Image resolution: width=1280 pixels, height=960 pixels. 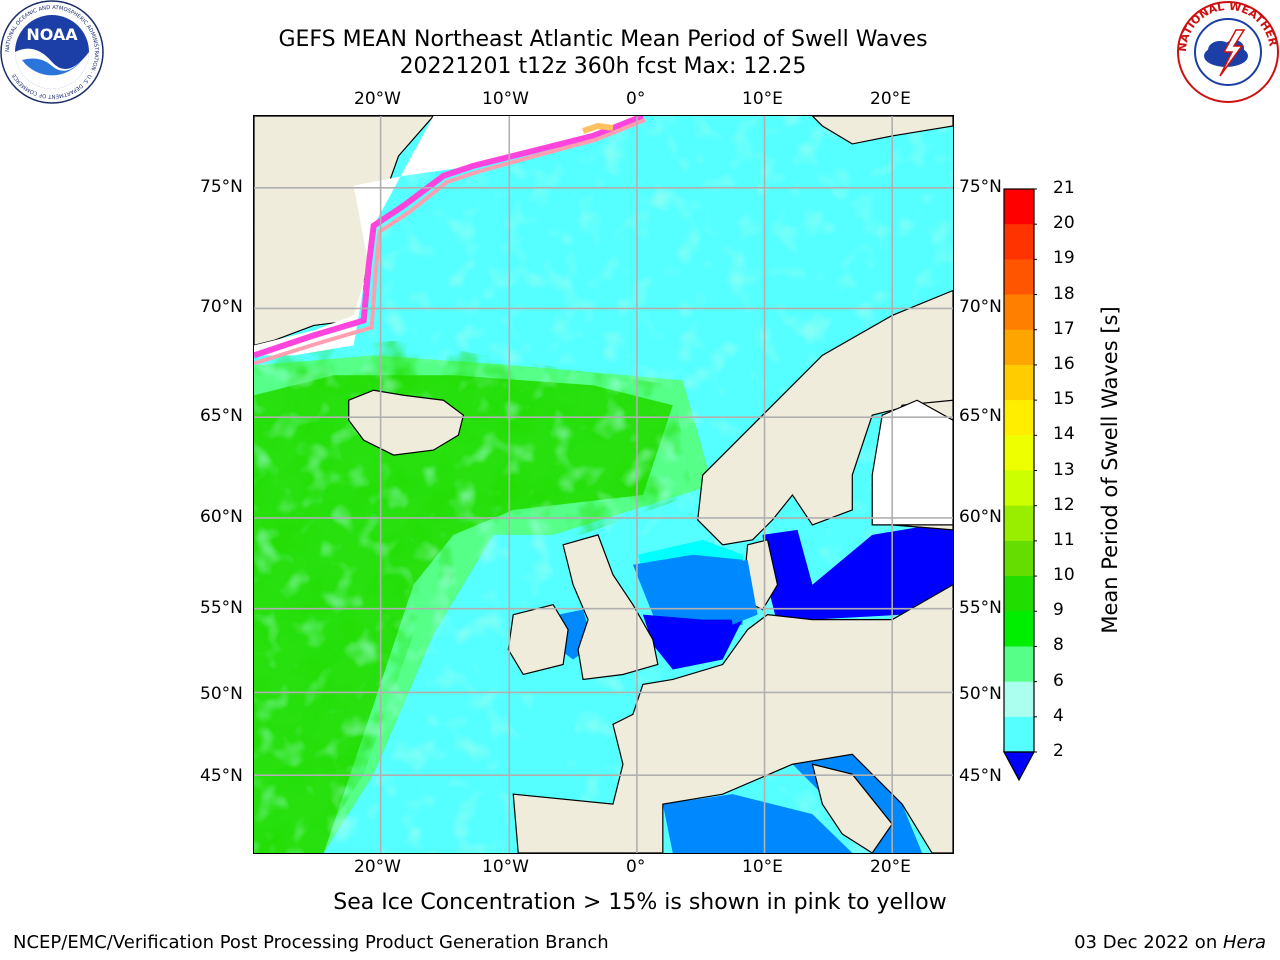 I want to click on lon-label-top-0: 0°, so click(x=636, y=99).